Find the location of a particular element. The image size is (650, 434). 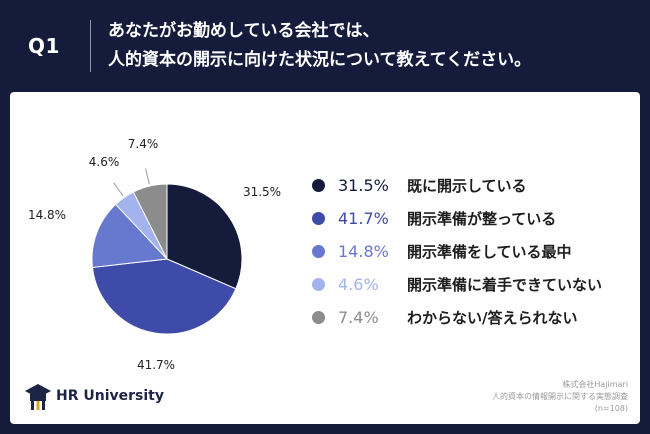

legend-percentage: 14.8% is located at coordinates (363, 251).